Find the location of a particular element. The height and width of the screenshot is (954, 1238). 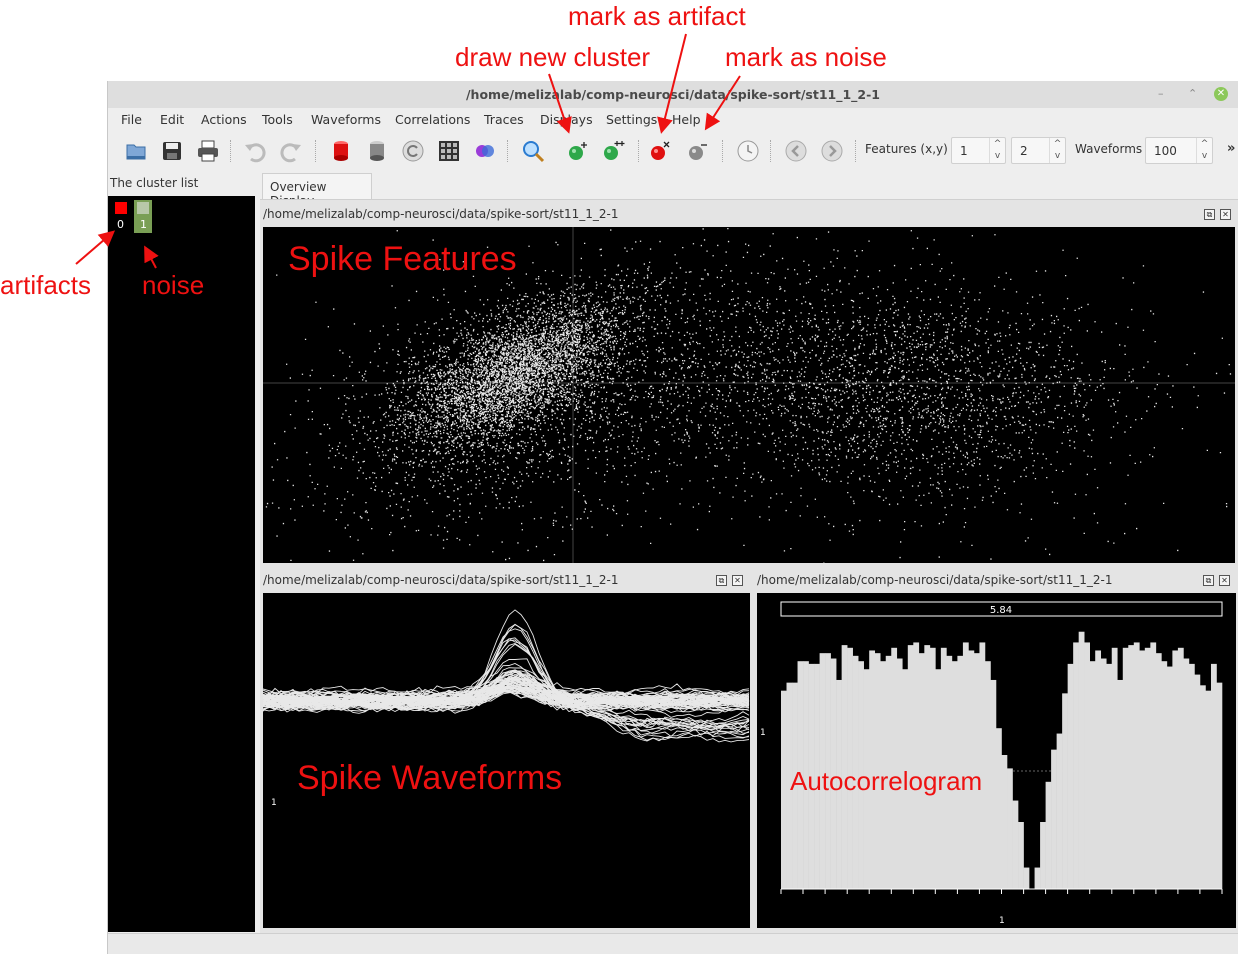

save-icon is located at coordinates (172, 151).